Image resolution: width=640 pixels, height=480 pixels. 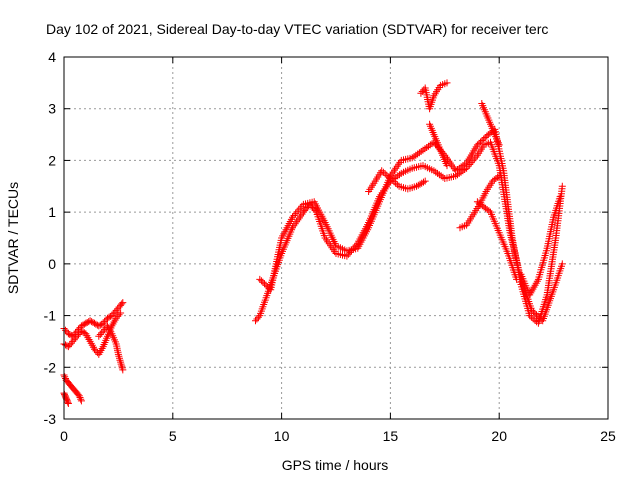 What do you see at coordinates (391, 436) in the screenshot?
I see `x-tick-label: 15` at bounding box center [391, 436].